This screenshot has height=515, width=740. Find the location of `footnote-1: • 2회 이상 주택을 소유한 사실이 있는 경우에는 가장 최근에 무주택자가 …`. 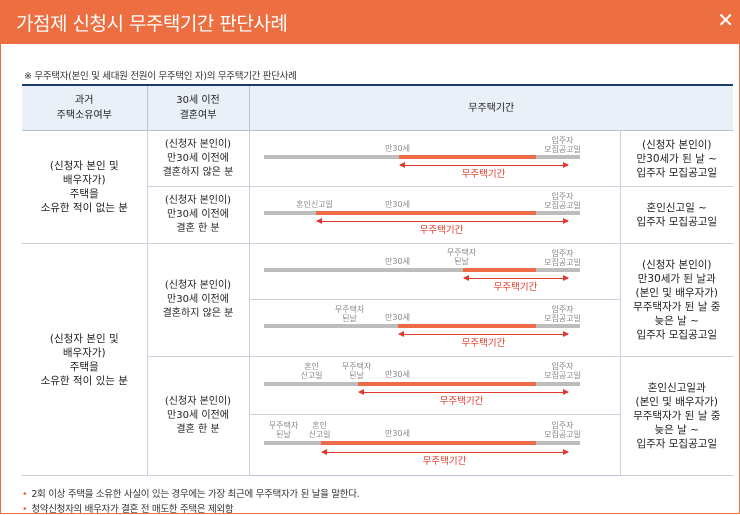

footnote-1: • 2회 이상 주택을 소유한 사실이 있는 경우에는 가장 최근에 무주택자가 … is located at coordinates (191, 494).